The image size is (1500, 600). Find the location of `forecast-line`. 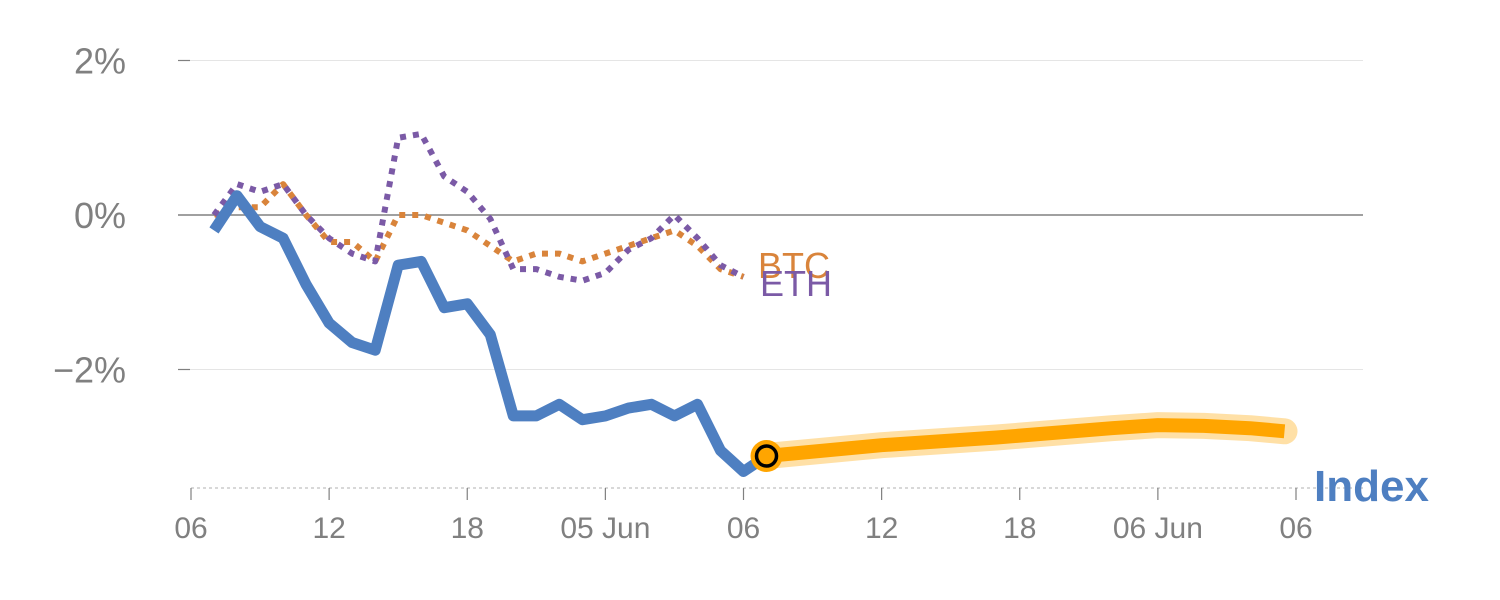

forecast-line is located at coordinates (1025, 440).